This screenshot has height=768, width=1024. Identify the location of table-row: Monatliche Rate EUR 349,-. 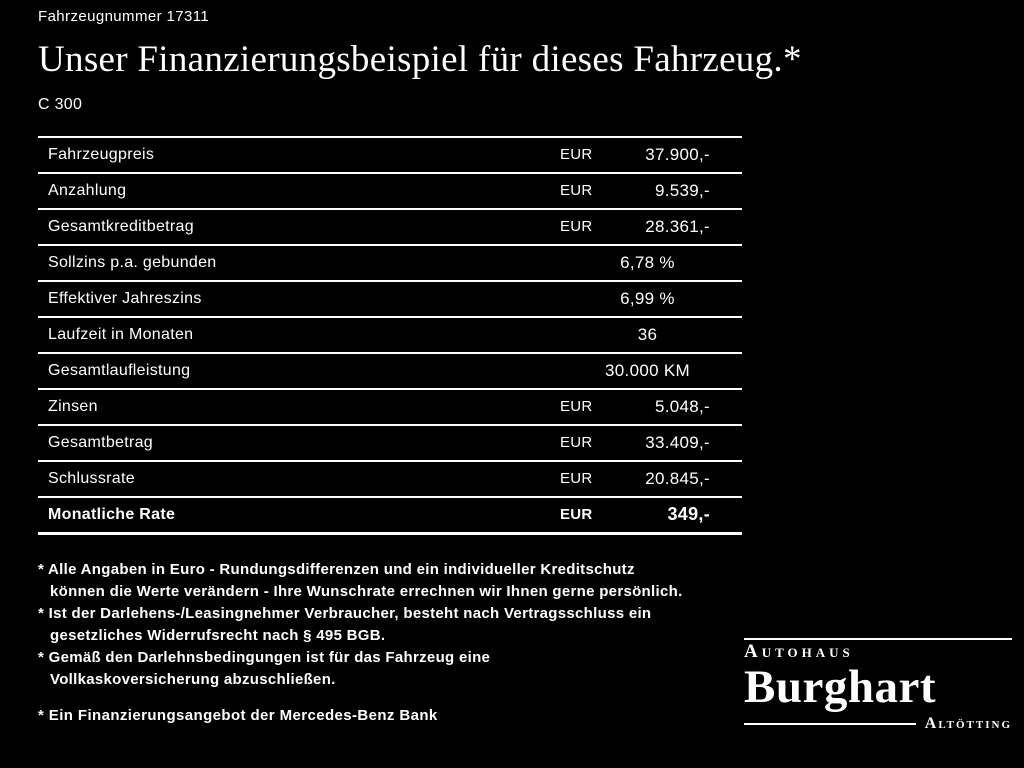
(390, 513).